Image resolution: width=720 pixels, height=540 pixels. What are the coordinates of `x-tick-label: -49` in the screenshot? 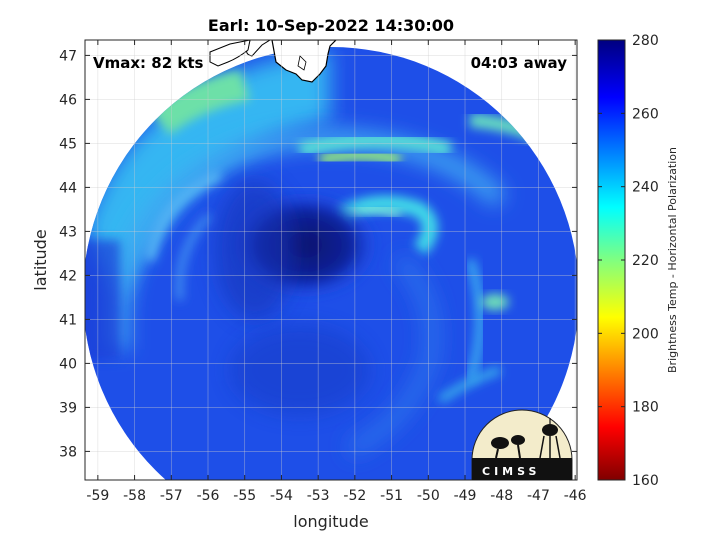 It's located at (465, 496).